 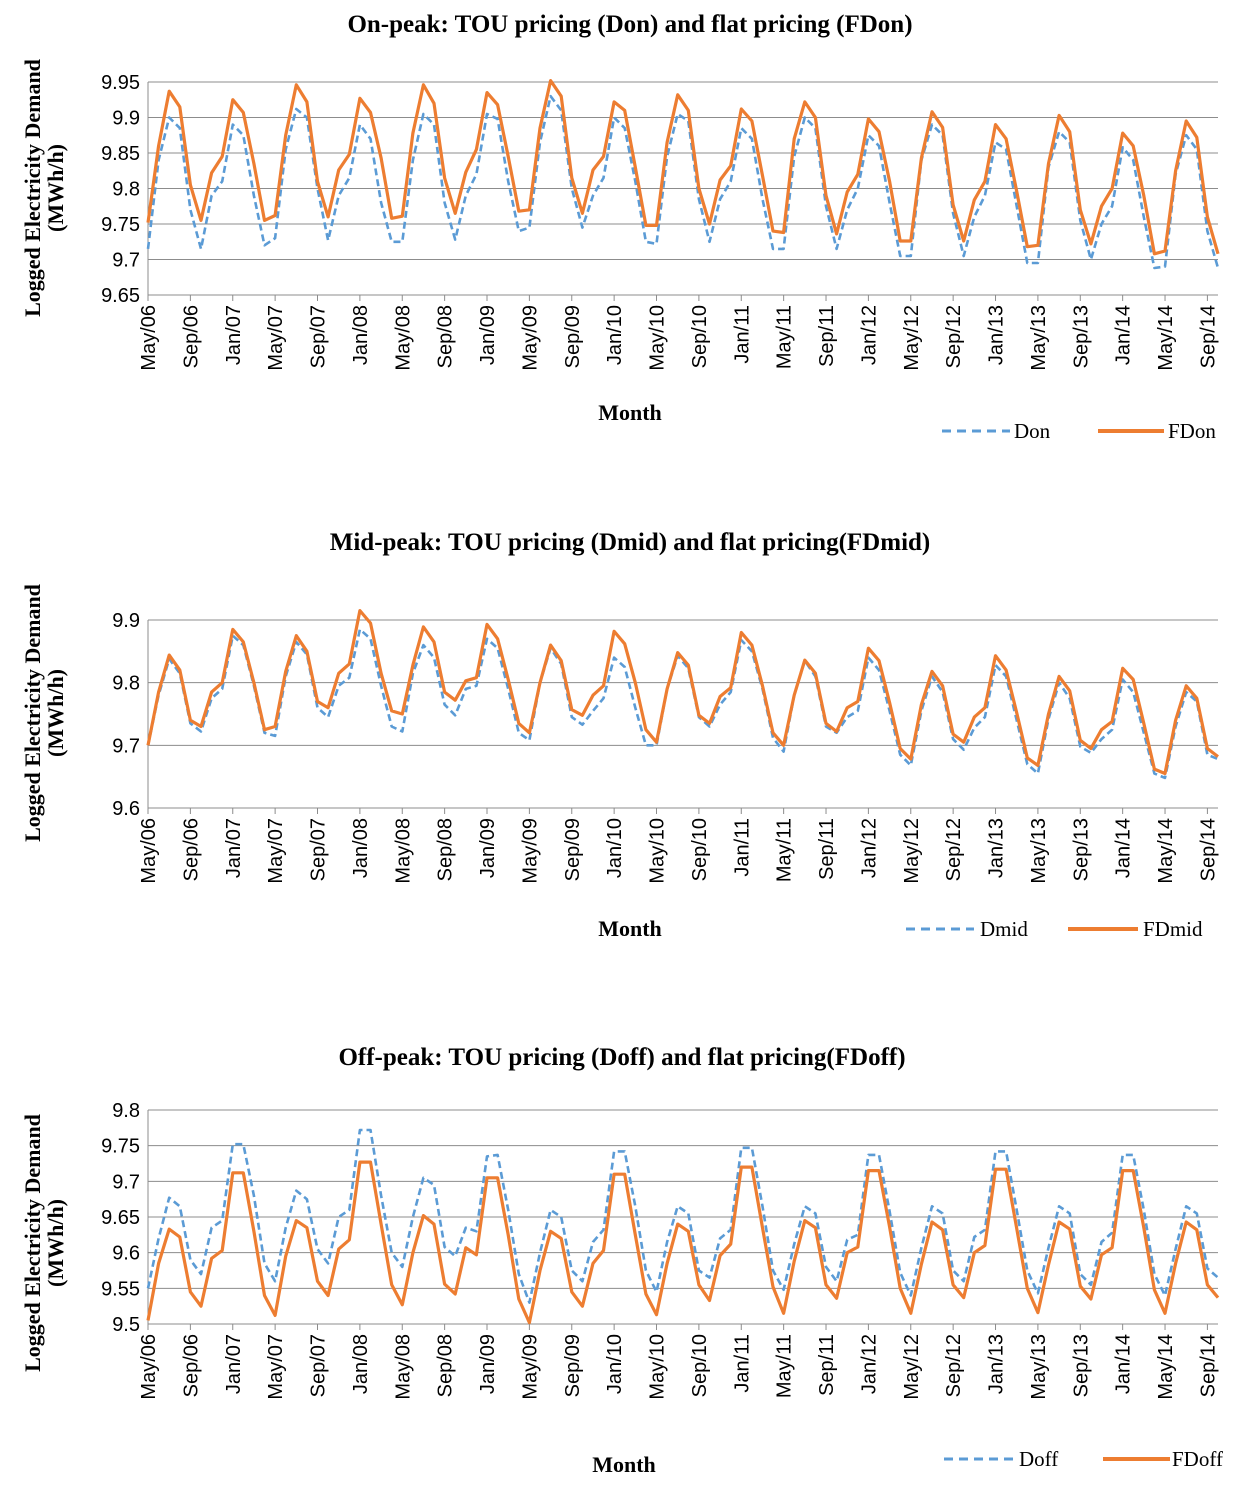 I want to click on series-line-Don, so click(x=683, y=182).